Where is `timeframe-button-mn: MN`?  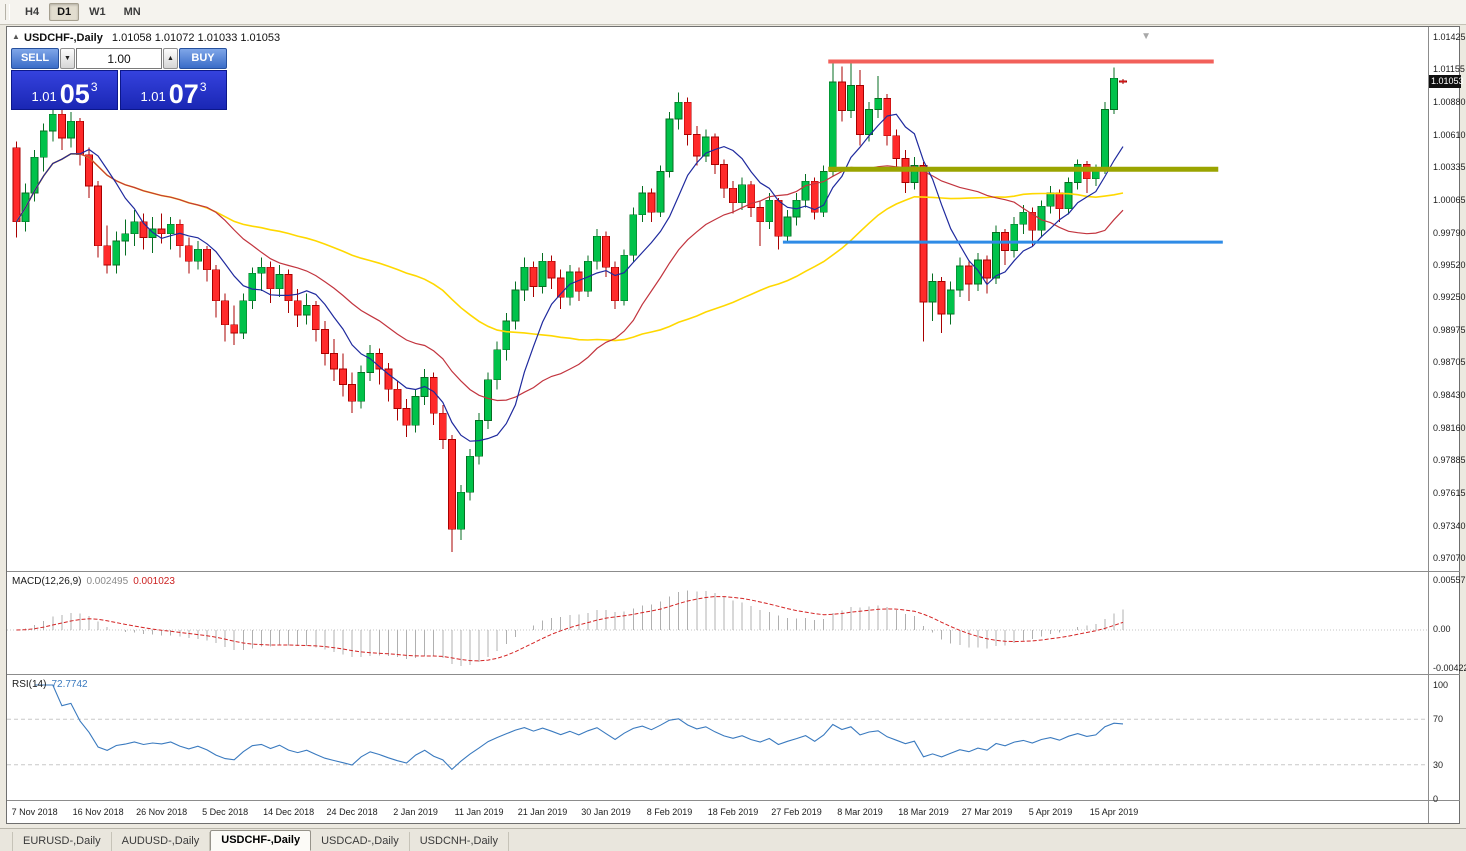
timeframe-button-mn: MN is located at coordinates (132, 12).